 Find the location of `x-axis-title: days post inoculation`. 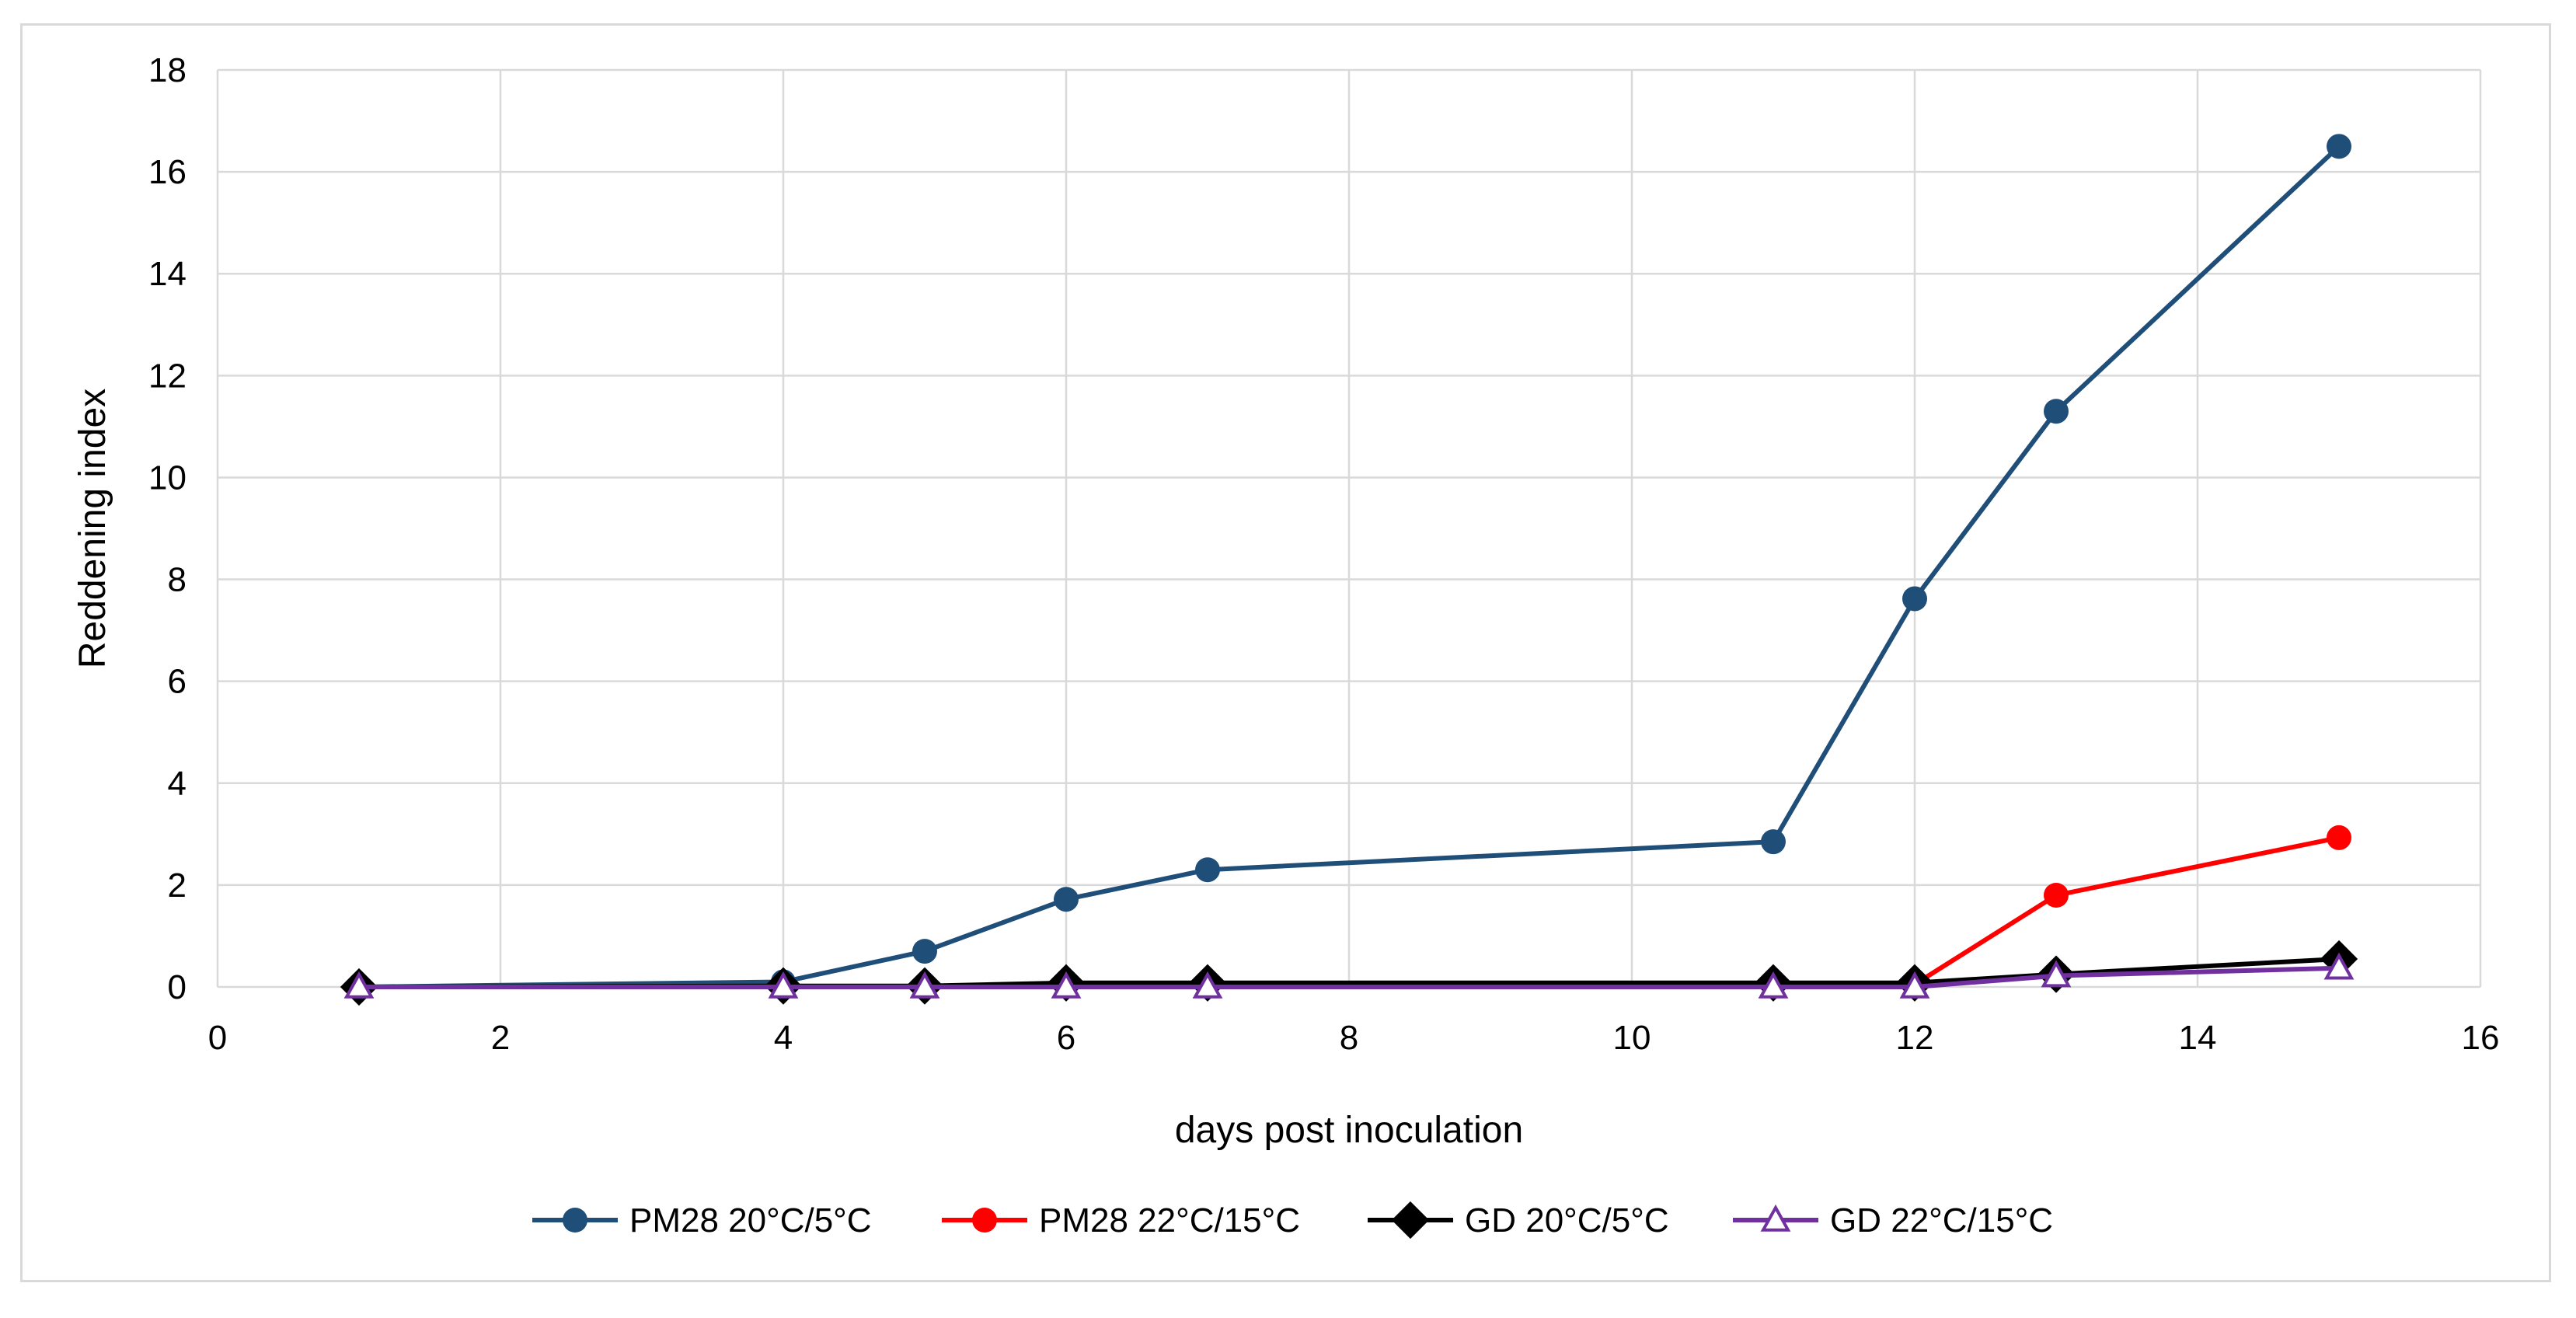

x-axis-title: days post inoculation is located at coordinates (1349, 1130).